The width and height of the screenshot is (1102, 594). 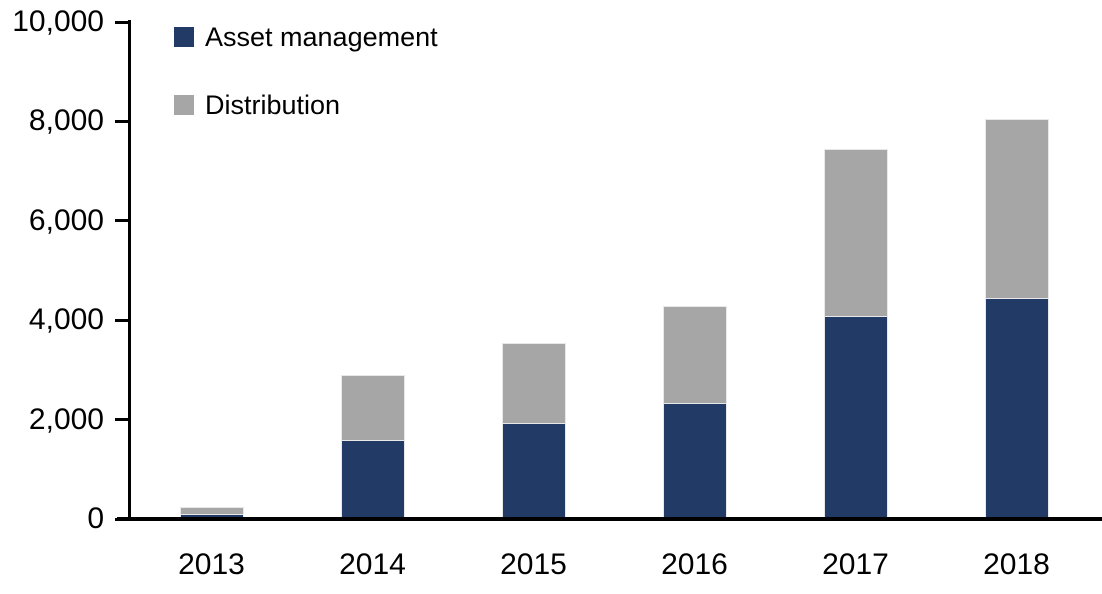 I want to click on x-tick-label: 2014, so click(x=372, y=564).